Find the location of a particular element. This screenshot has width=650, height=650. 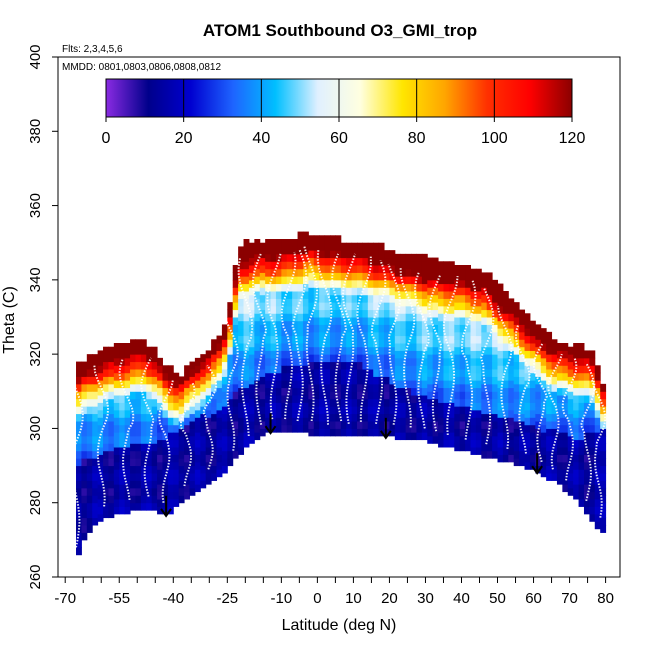

flights-label: Flts: 2,3,4,5,6 is located at coordinates (92, 49).